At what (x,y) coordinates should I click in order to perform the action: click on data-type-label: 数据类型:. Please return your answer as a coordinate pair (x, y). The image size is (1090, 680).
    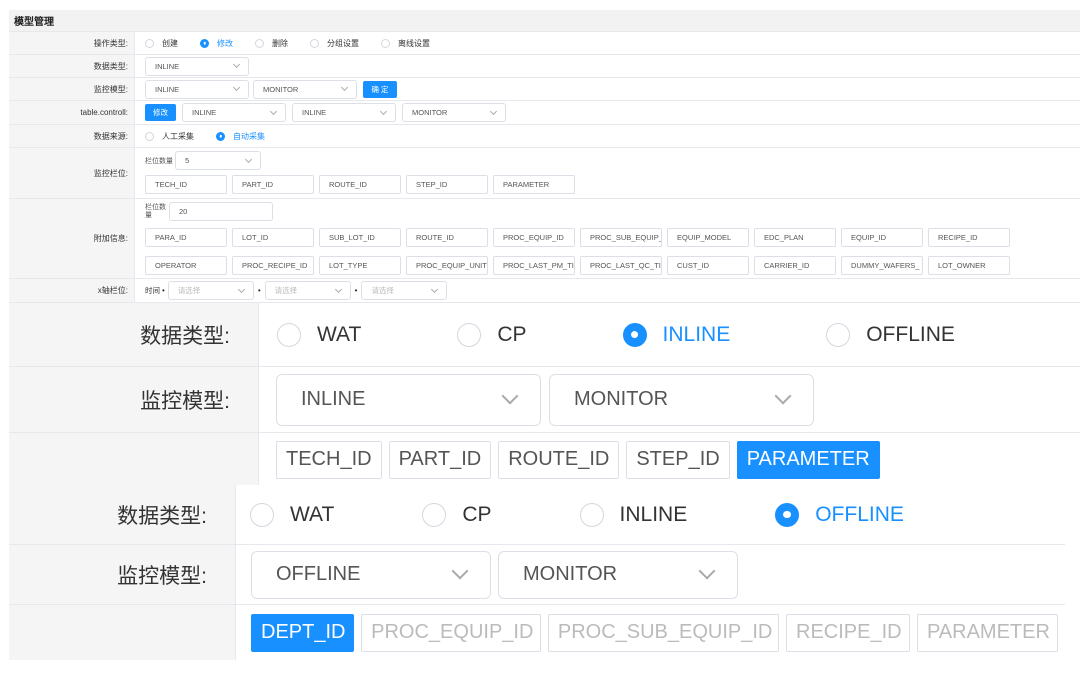
    Looking at the image, I should click on (122, 514).